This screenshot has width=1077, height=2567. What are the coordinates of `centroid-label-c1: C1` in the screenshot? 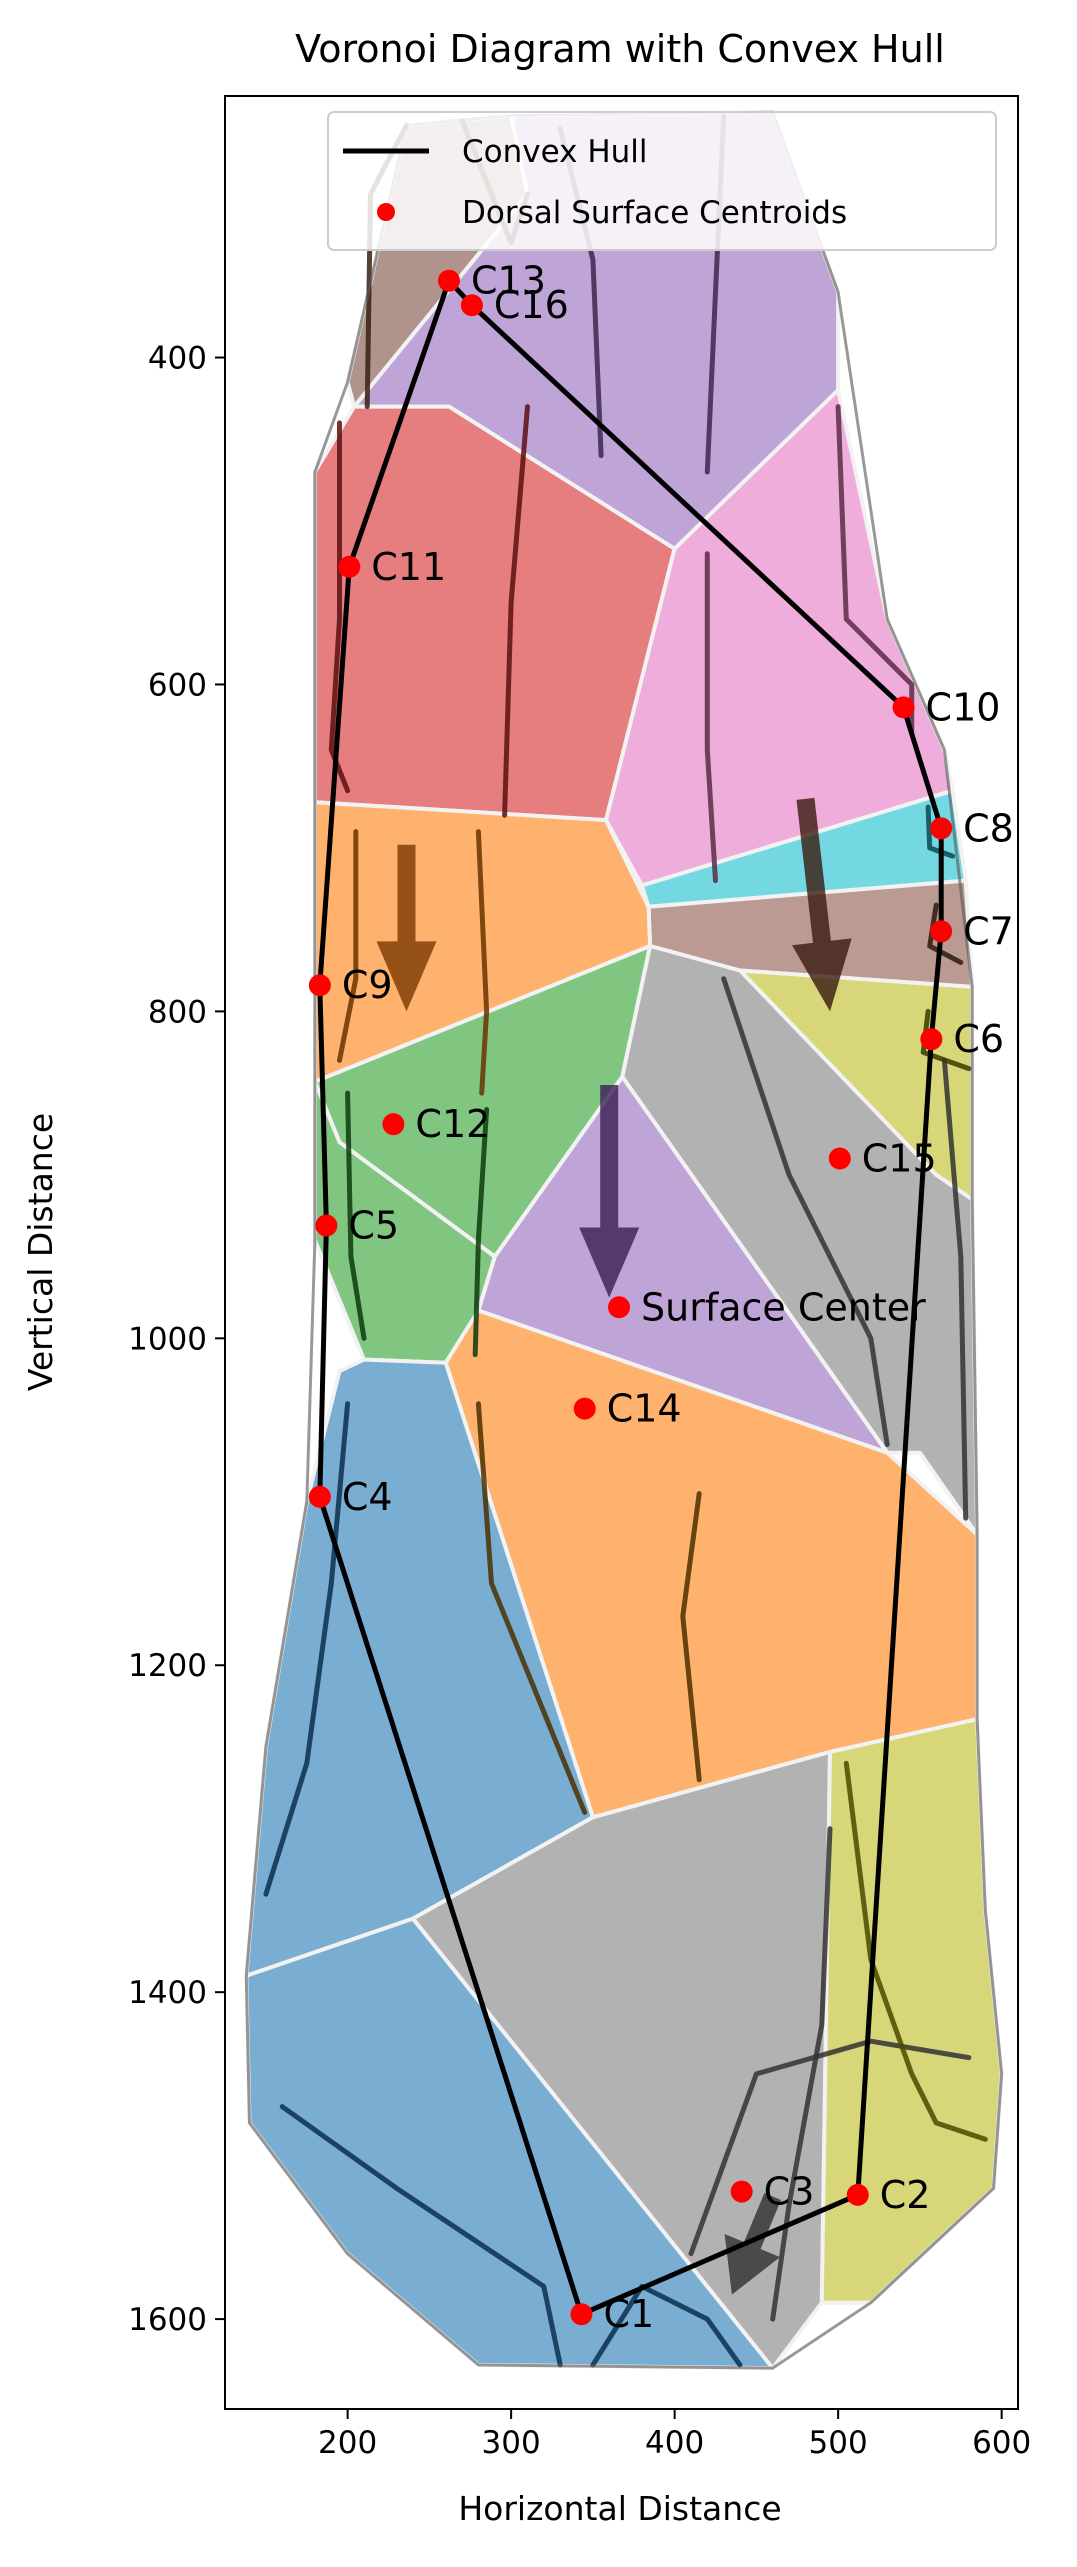 It's located at (628, 2314).